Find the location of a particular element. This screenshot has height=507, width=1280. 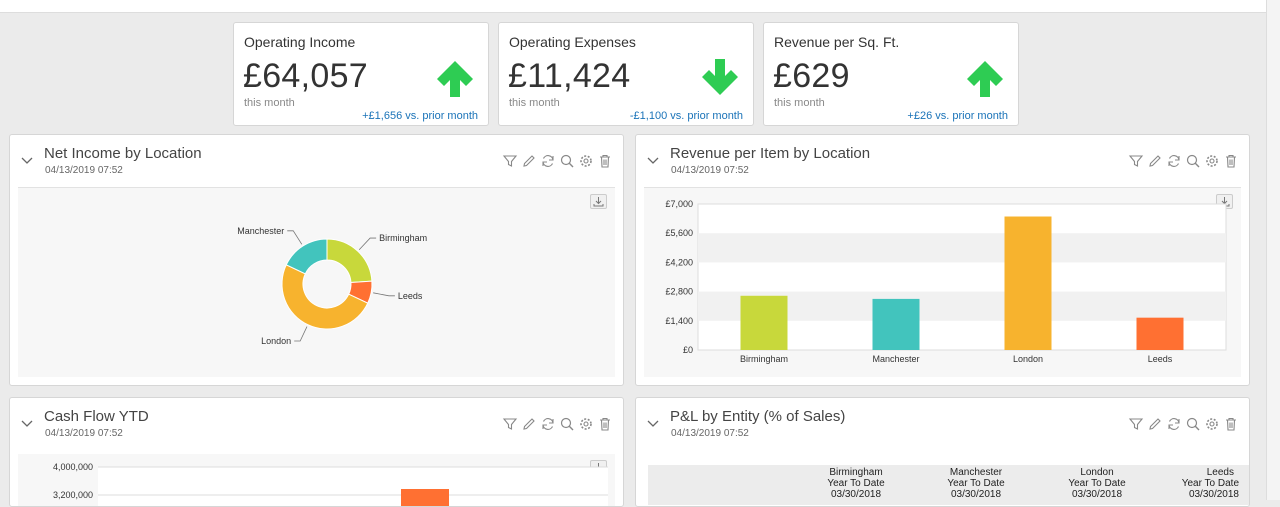

kpi-title: Revenue per Sq. Ft. is located at coordinates (837, 42).